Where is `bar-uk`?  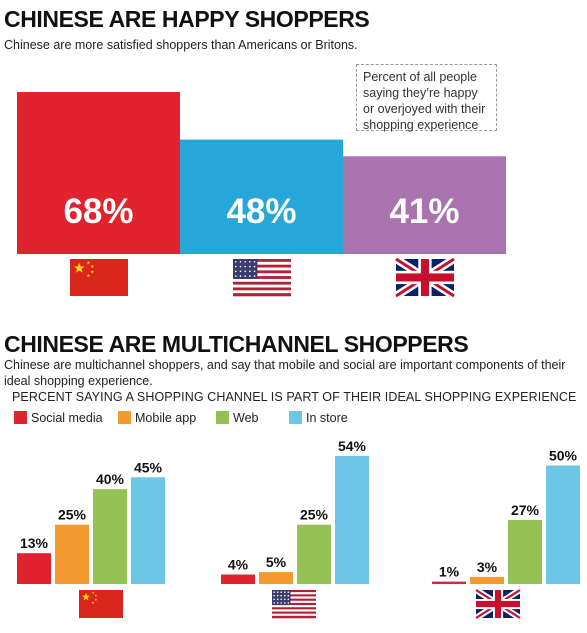
bar-uk is located at coordinates (424, 205).